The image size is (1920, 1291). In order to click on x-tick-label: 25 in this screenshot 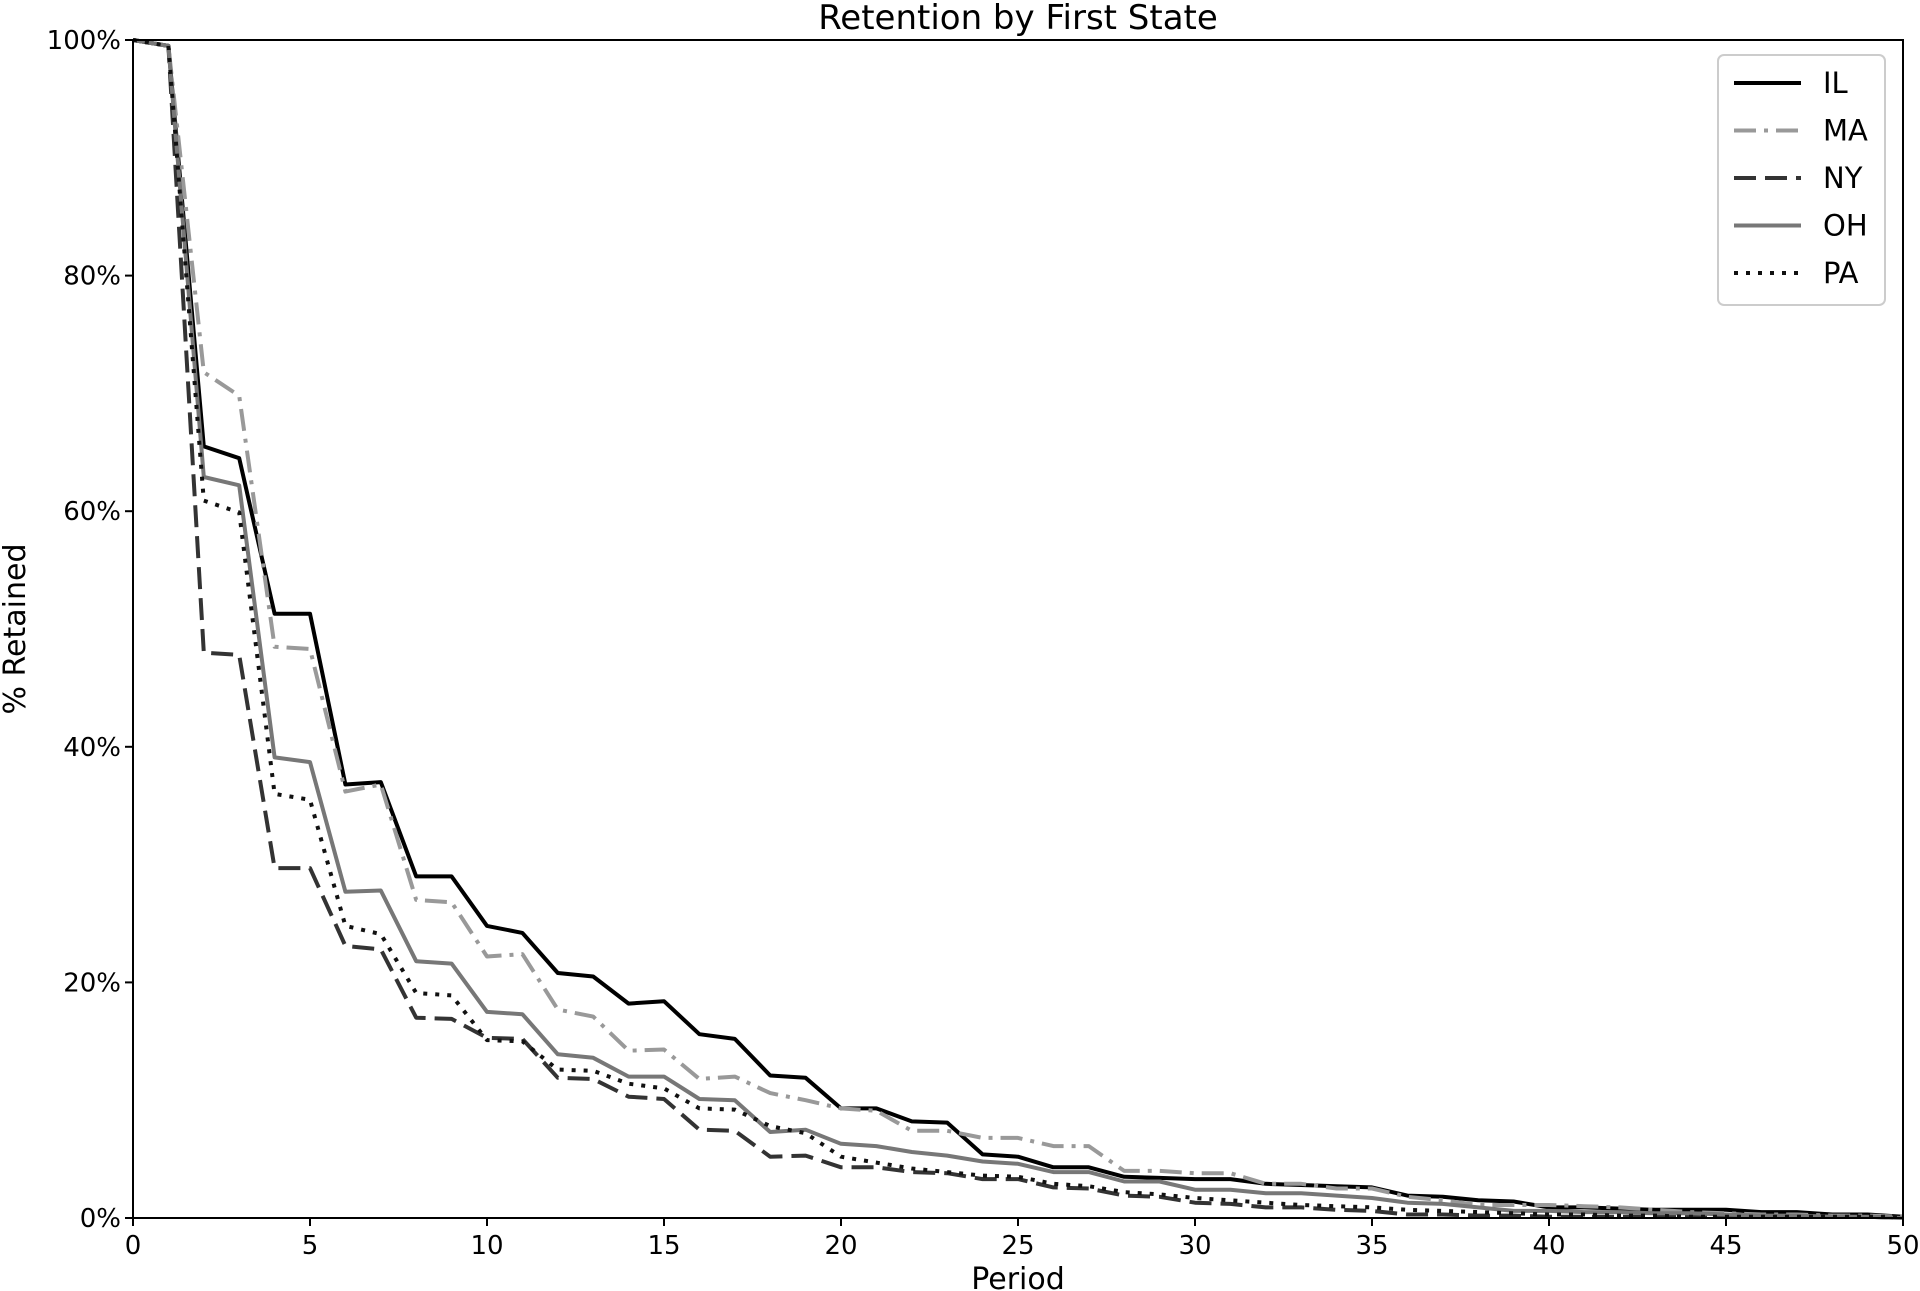, I will do `click(1017, 1246)`.